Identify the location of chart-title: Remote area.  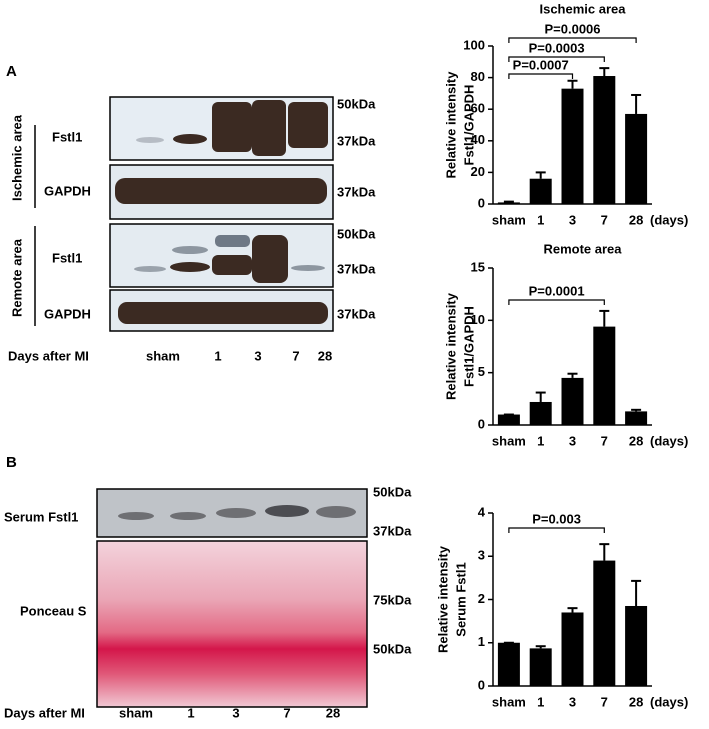
(582, 248).